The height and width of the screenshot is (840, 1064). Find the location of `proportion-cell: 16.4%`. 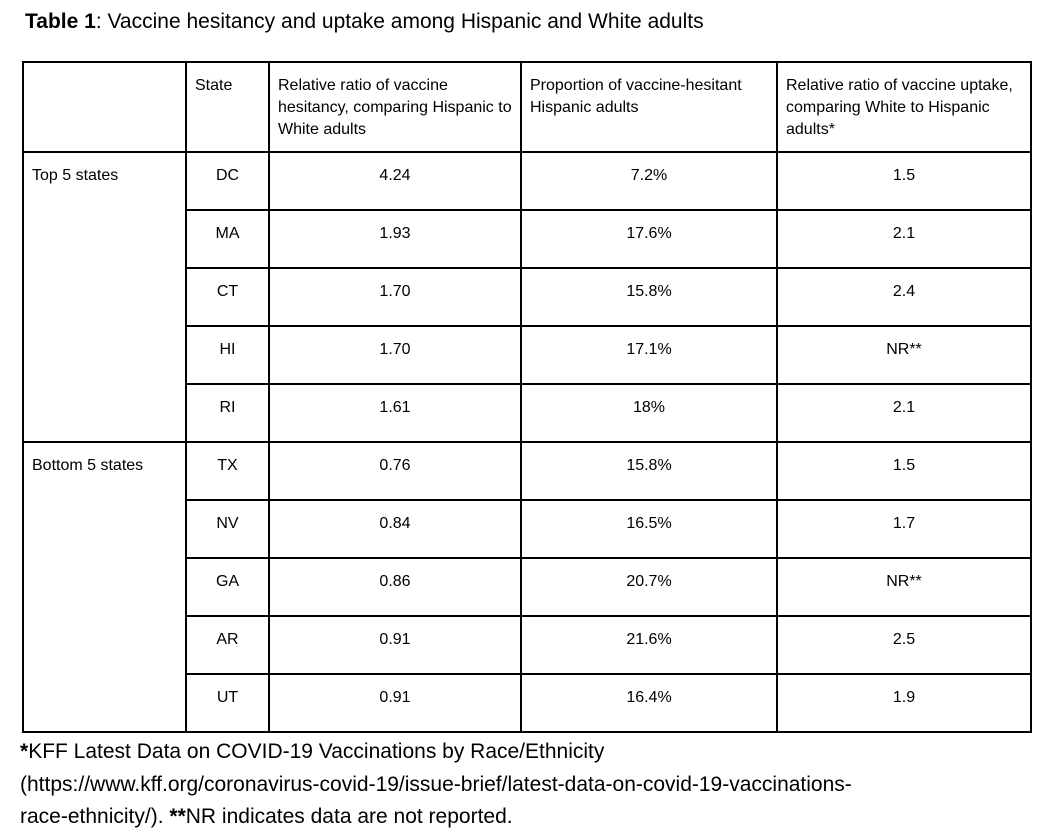

proportion-cell: 16.4% is located at coordinates (649, 703).